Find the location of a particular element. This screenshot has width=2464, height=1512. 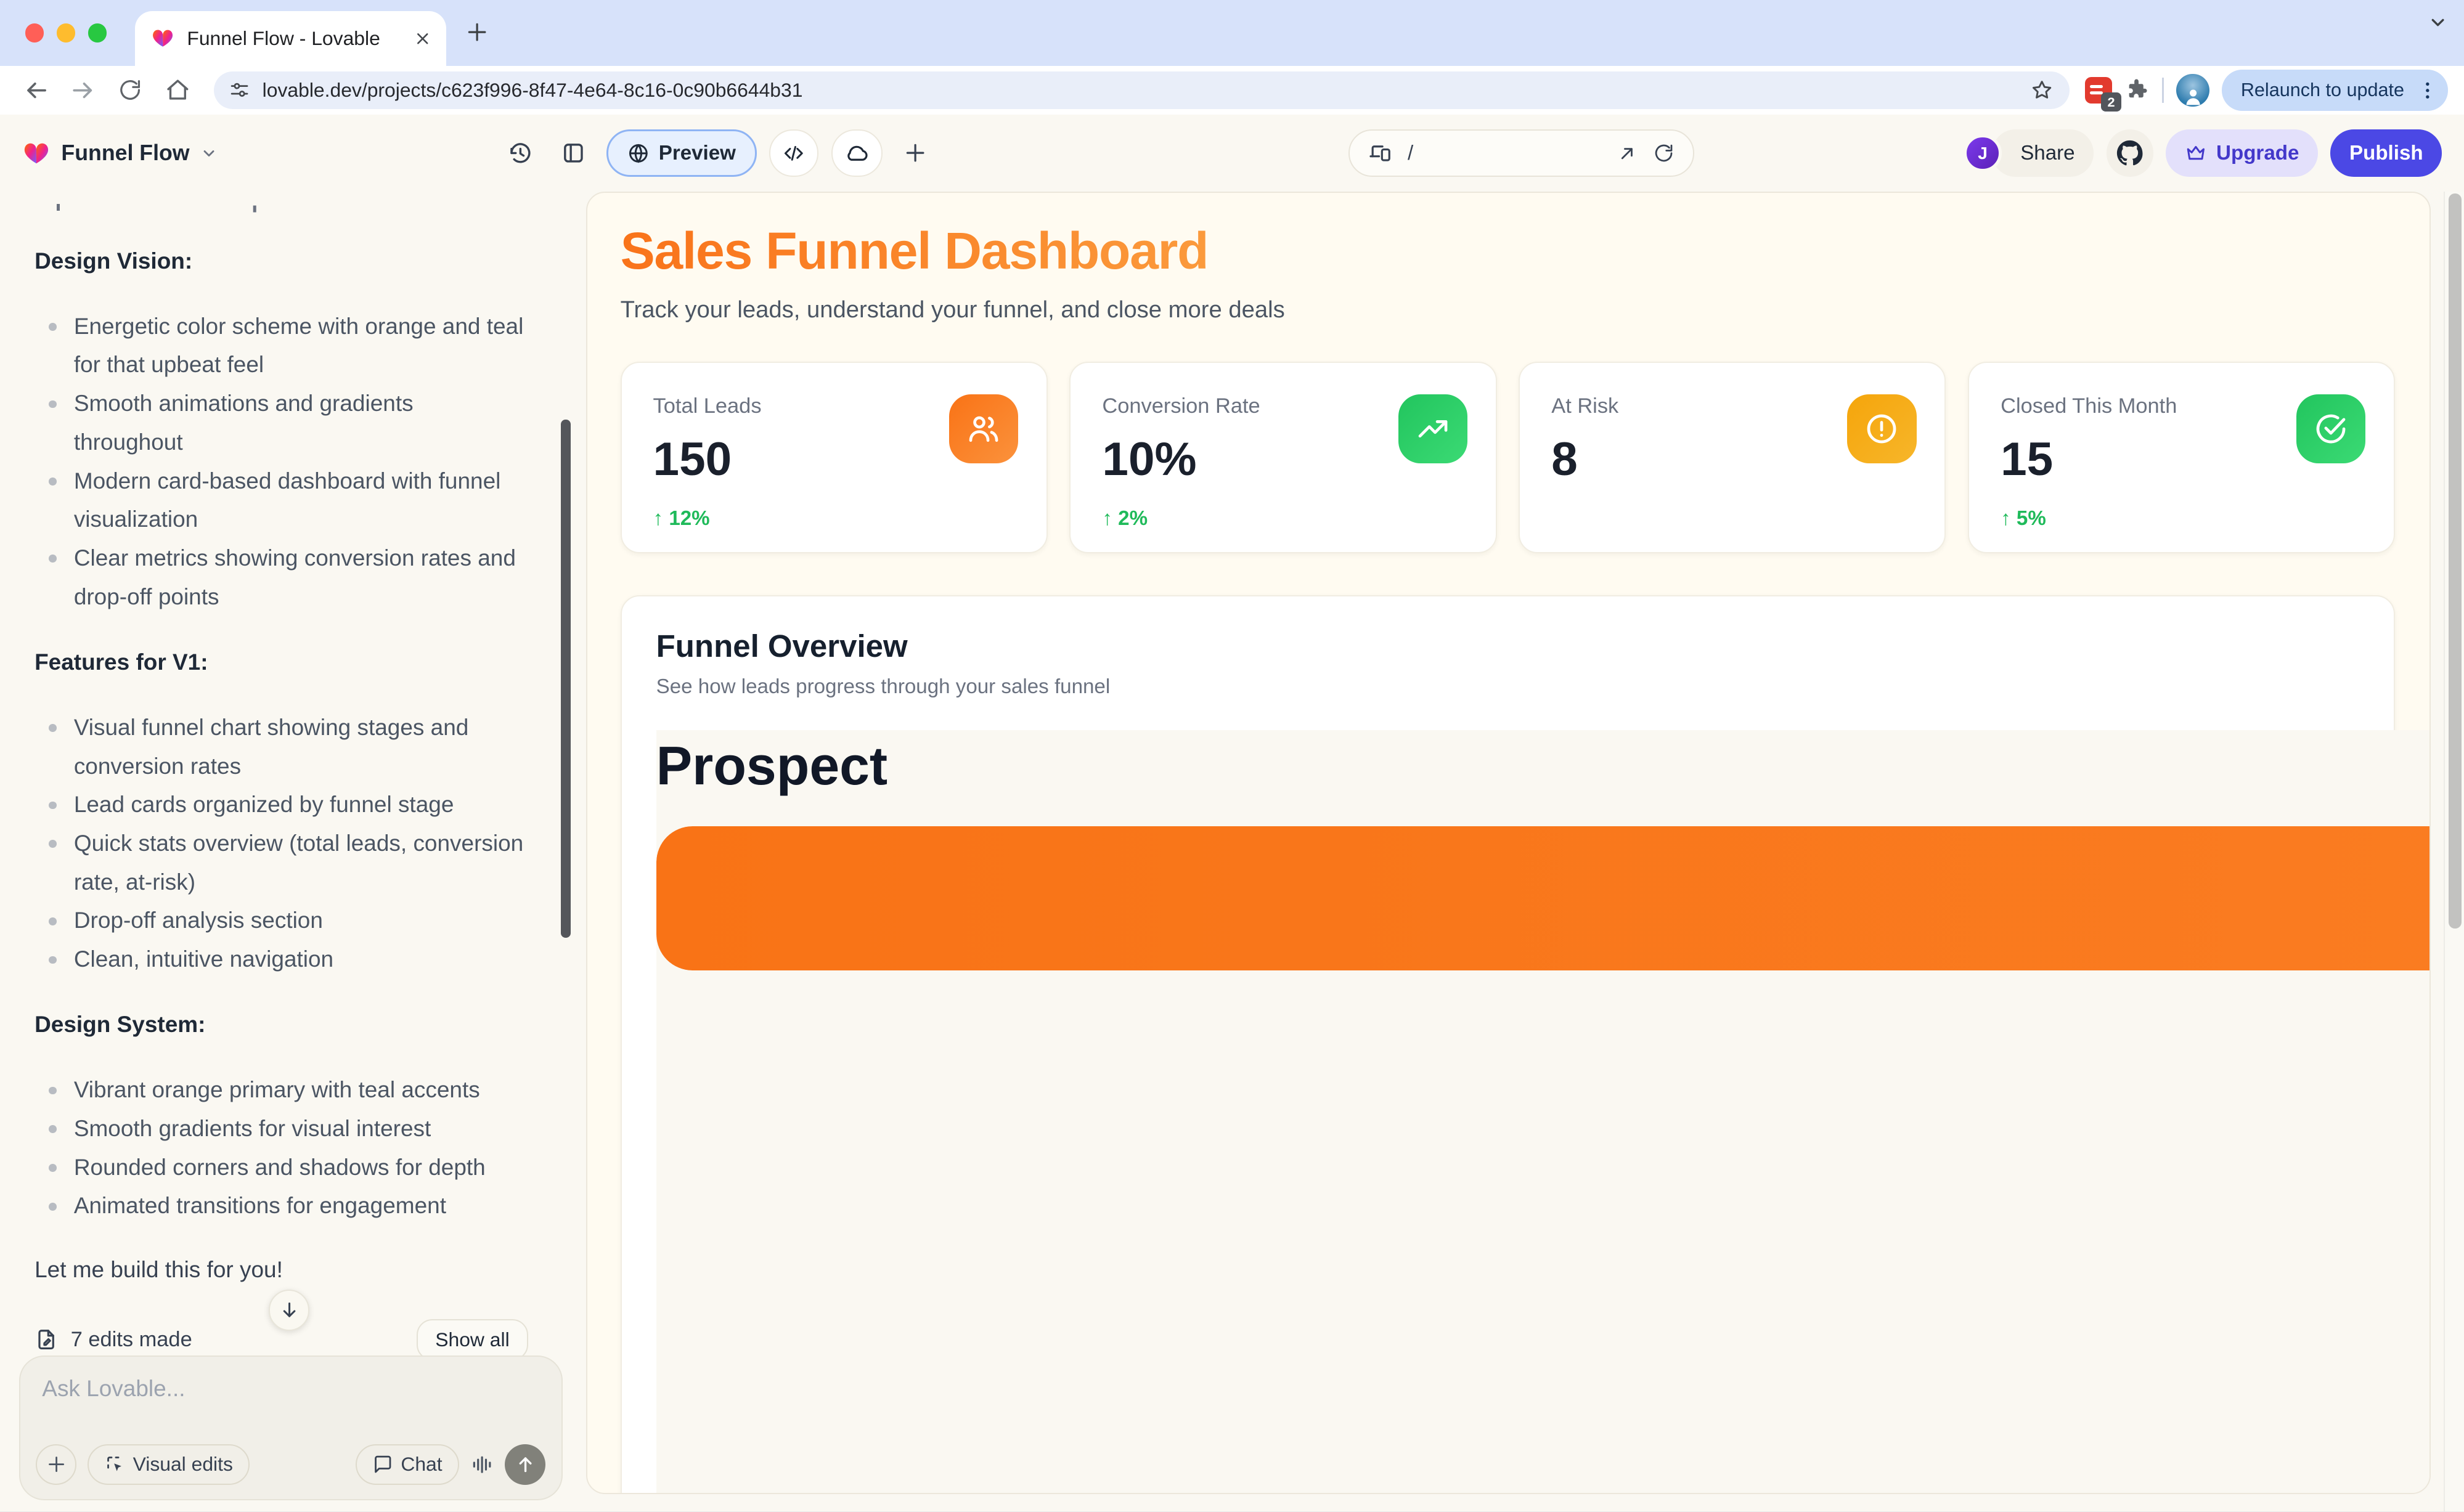

show-all-button: Show all is located at coordinates (473, 1339).